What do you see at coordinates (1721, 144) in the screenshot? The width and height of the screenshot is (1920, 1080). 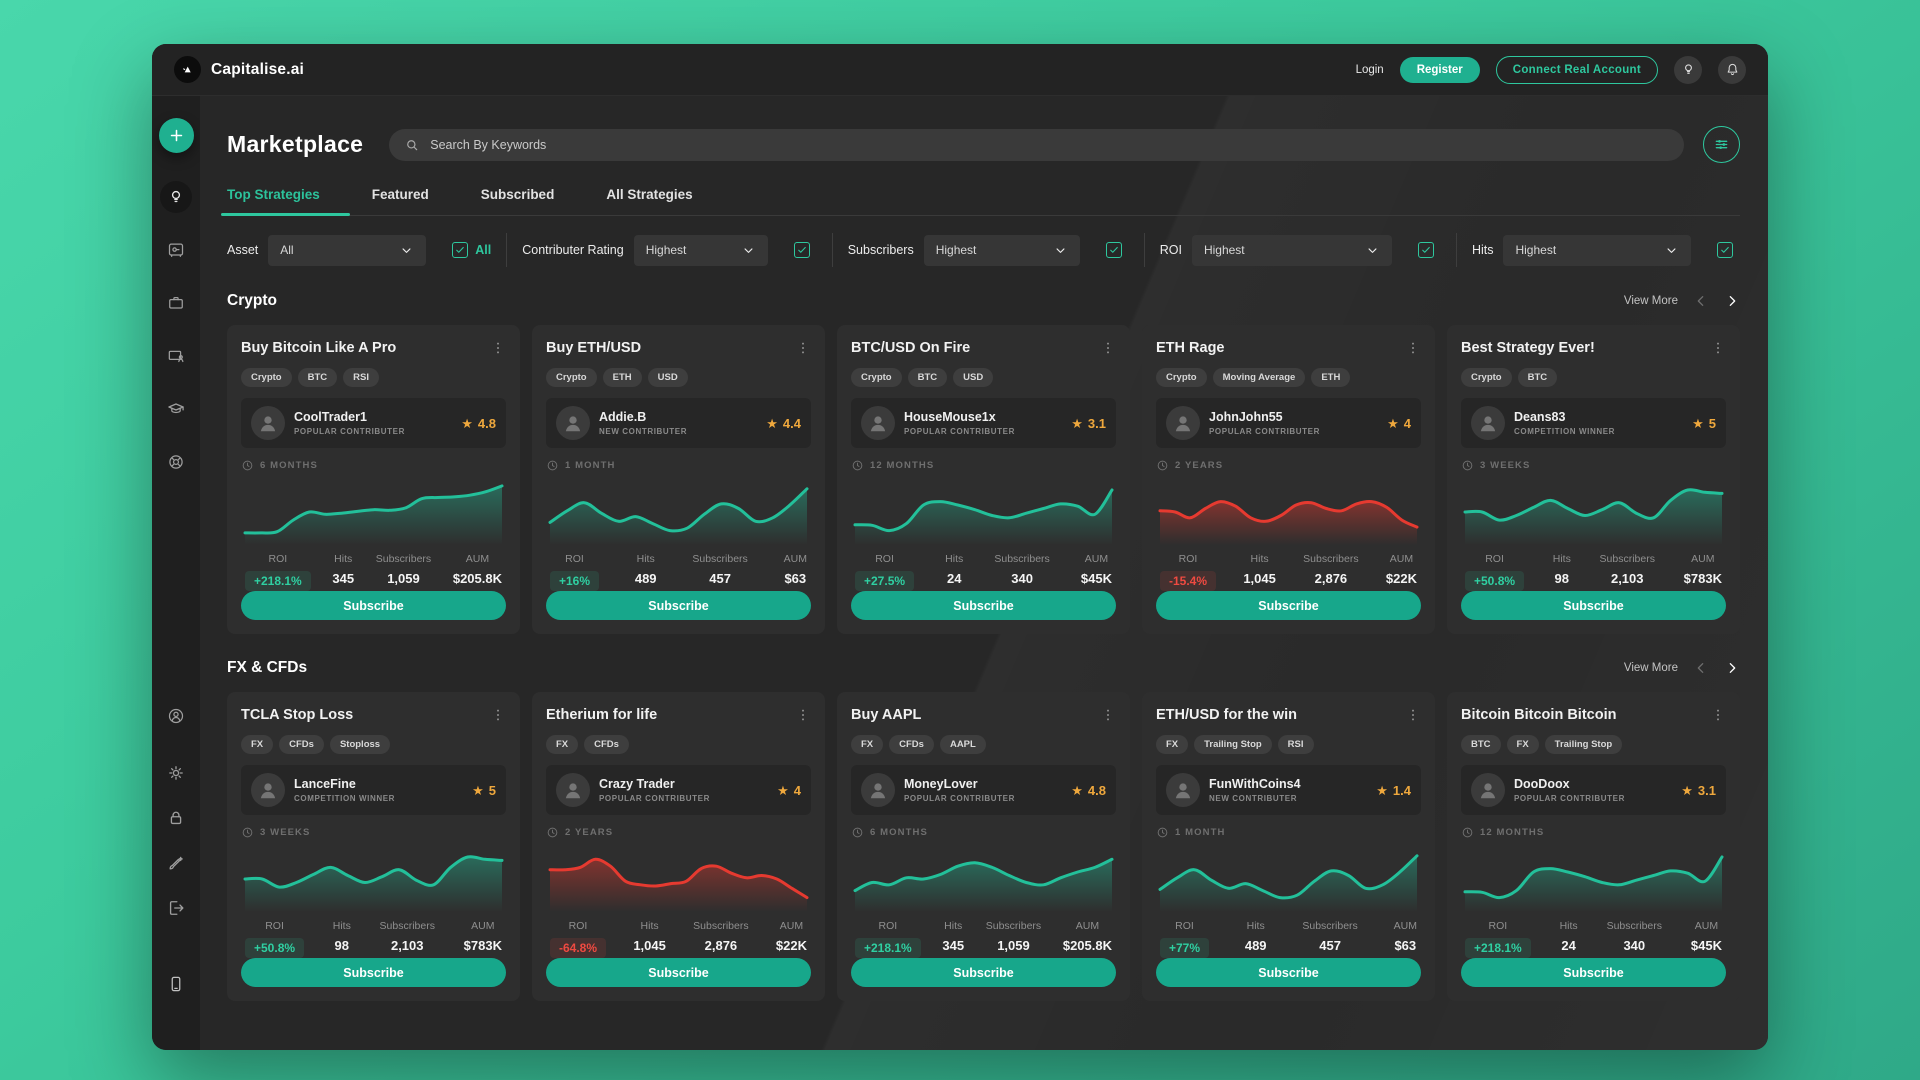 I see `filter-settings-button` at bounding box center [1721, 144].